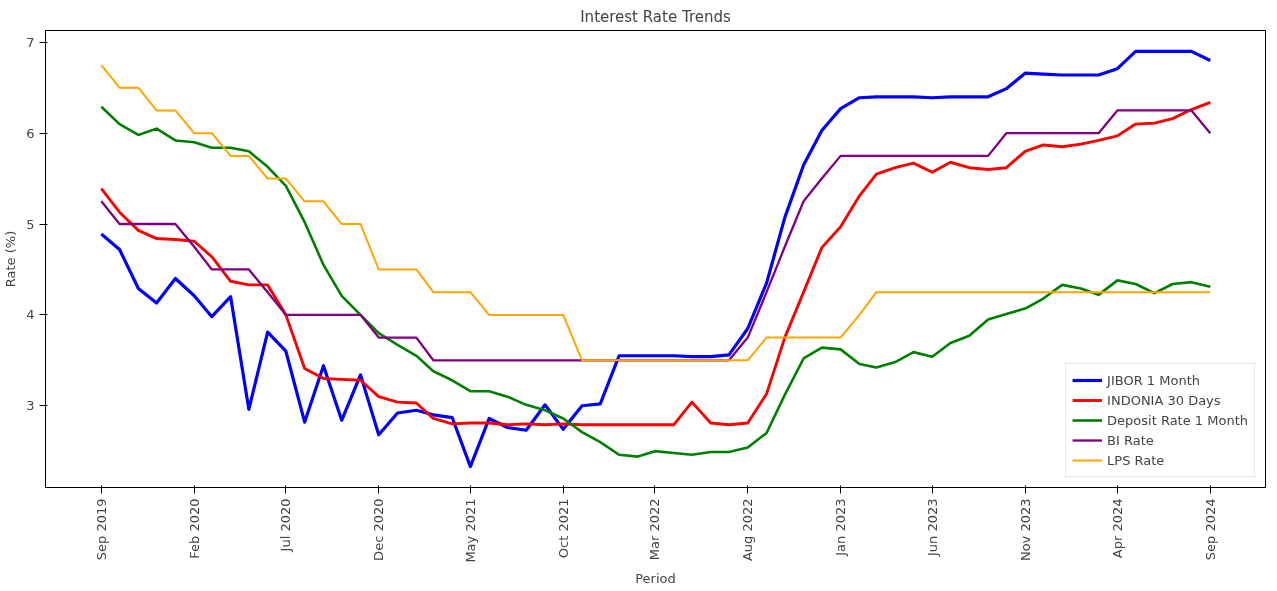 This screenshot has height=591, width=1277. Describe the element at coordinates (1117, 528) in the screenshot. I see `x-tick-label: Apr 2024` at that location.